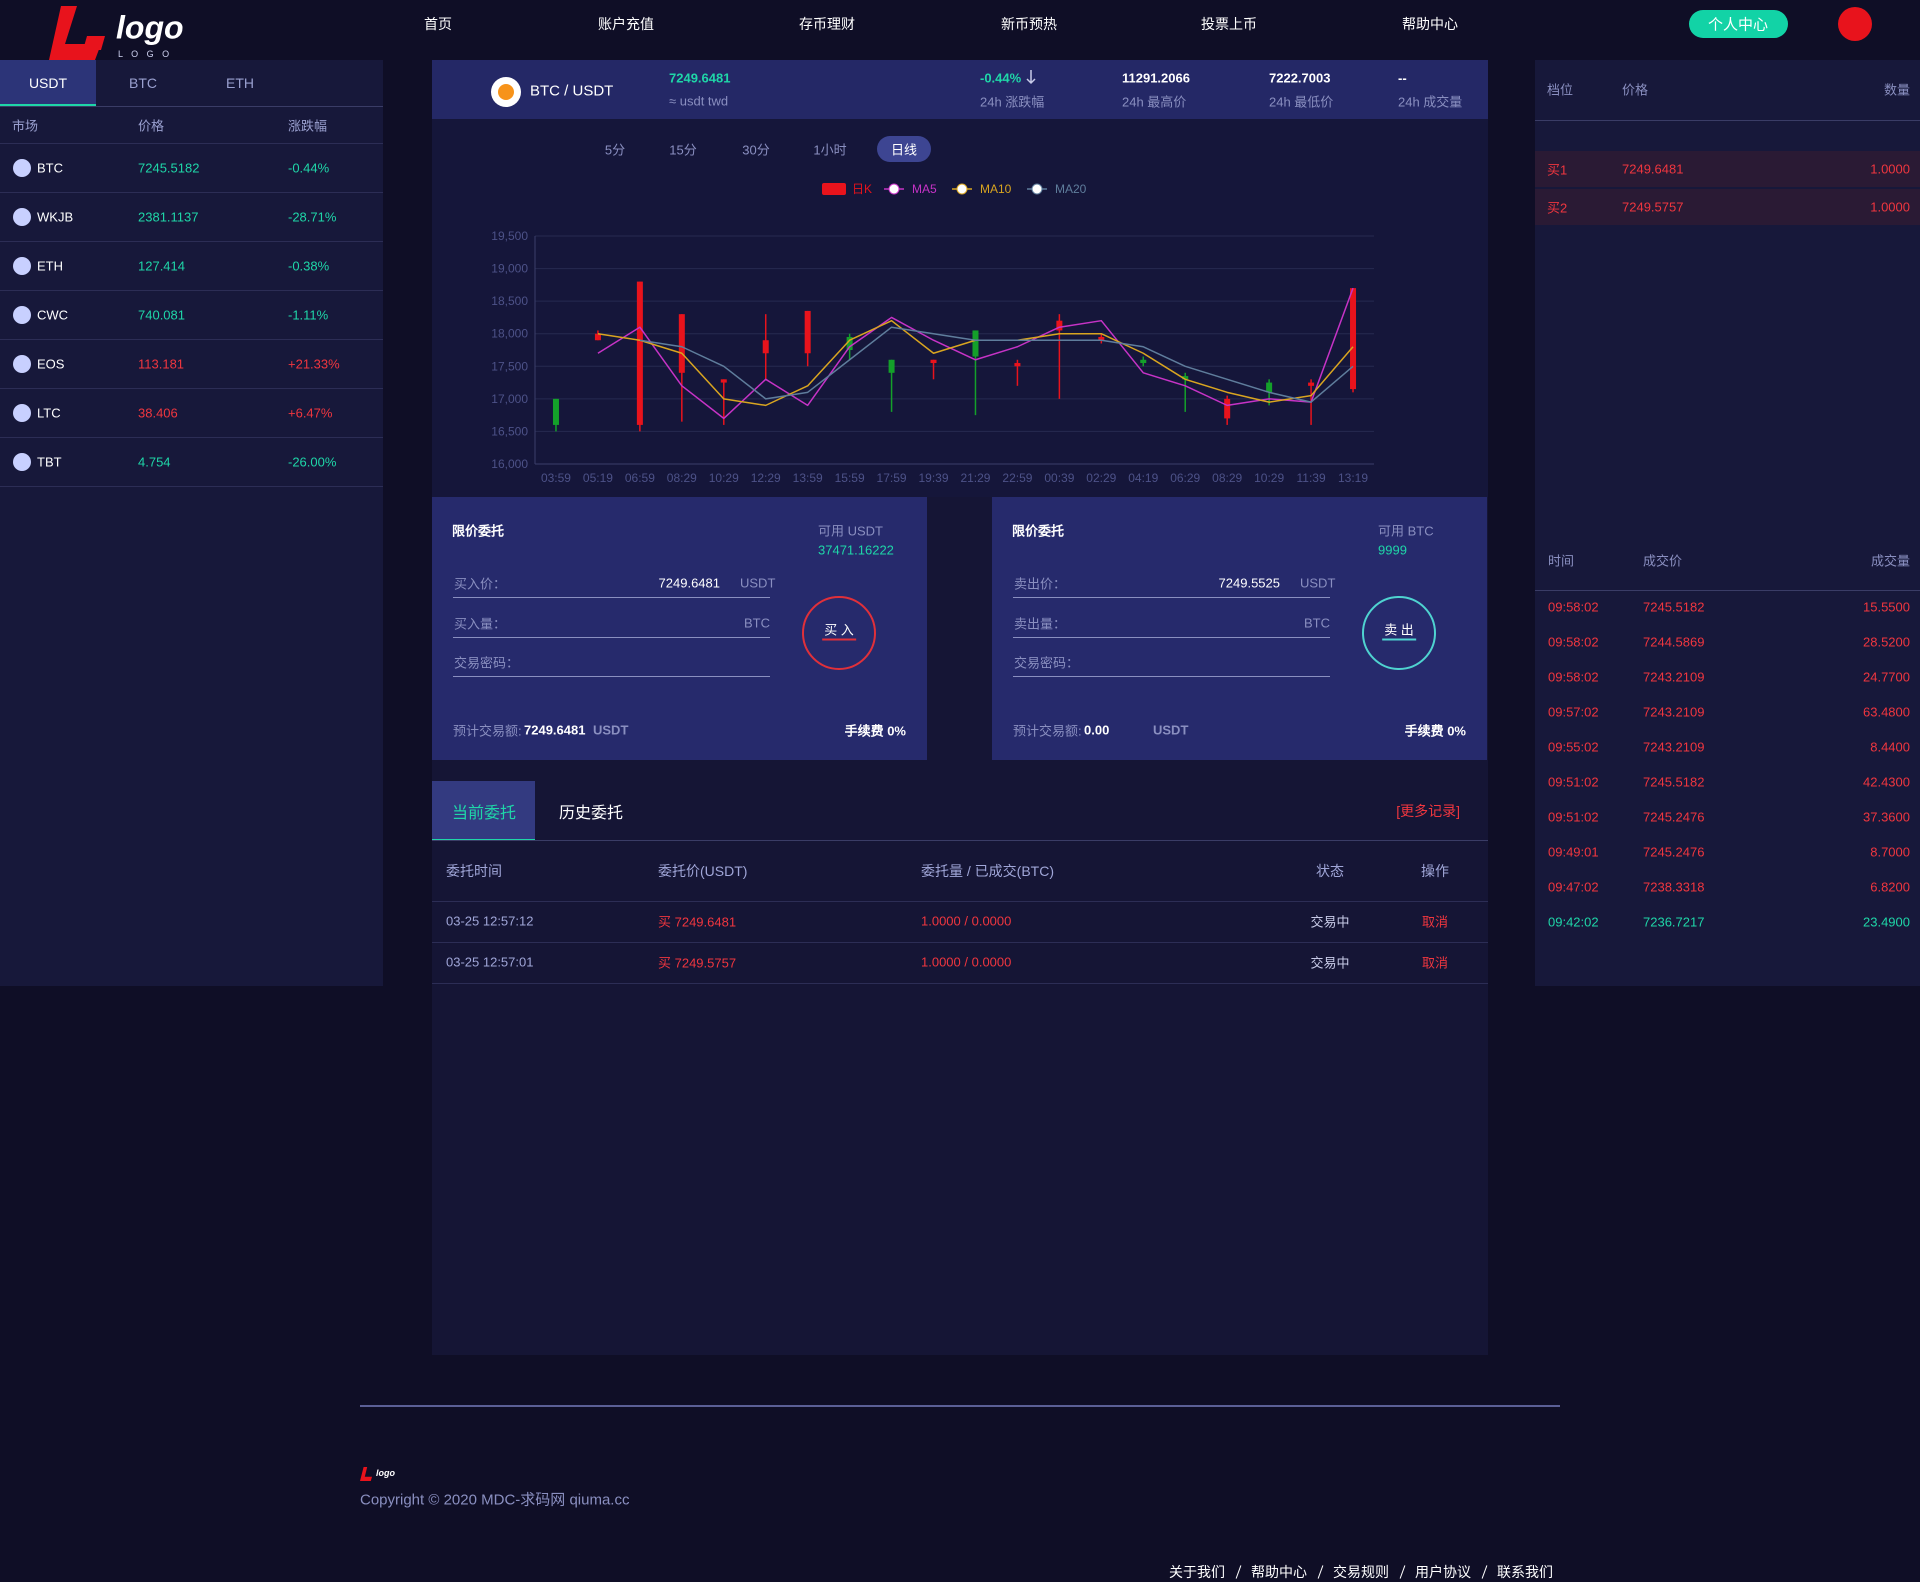 Image resolution: width=1920 pixels, height=1582 pixels. Describe the element at coordinates (1525, 1572) in the screenshot. I see `footer-link: 联系我们` at that location.